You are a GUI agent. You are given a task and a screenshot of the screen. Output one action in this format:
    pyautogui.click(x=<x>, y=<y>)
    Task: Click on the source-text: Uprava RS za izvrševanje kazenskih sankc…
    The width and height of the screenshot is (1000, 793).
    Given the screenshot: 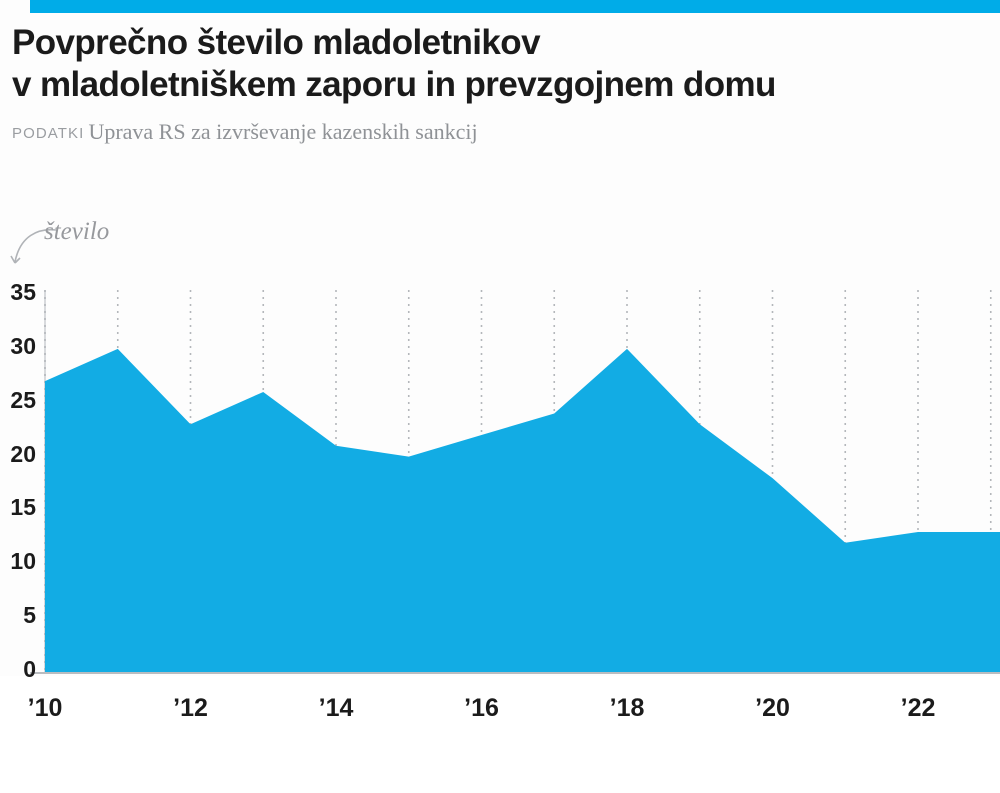 What is the action you would take?
    pyautogui.click(x=283, y=131)
    